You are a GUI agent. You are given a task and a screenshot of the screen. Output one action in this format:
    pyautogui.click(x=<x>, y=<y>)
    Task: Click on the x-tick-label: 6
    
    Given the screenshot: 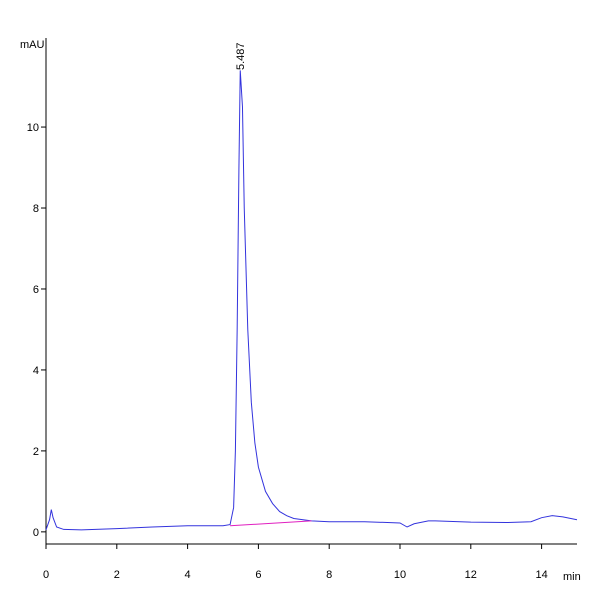 What is the action you would take?
    pyautogui.click(x=258, y=575)
    